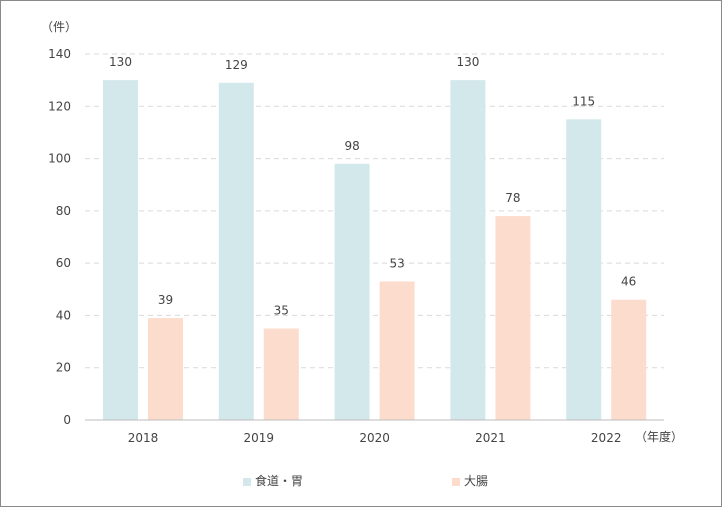 This screenshot has height=508, width=722. Describe the element at coordinates (63, 315) in the screenshot. I see `y-tick-label: 40` at that location.